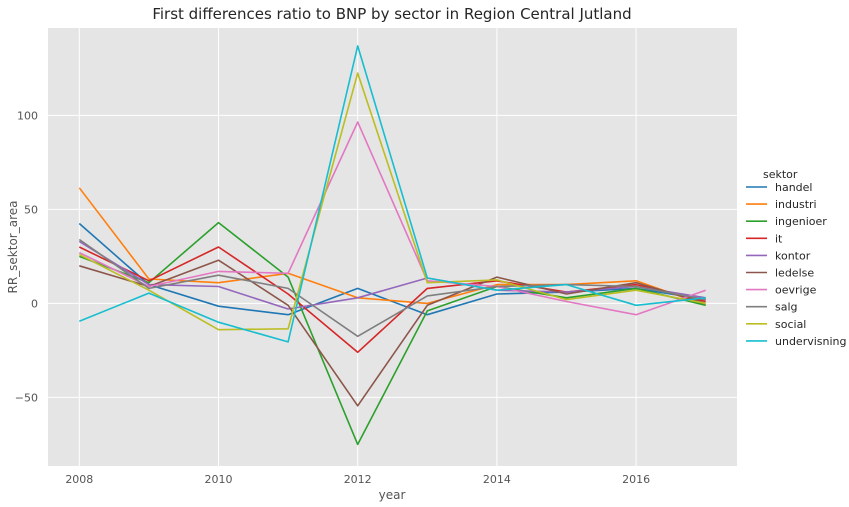 The height and width of the screenshot is (507, 849). Describe the element at coordinates (780, 174) in the screenshot. I see `legend-title: sektor` at that location.